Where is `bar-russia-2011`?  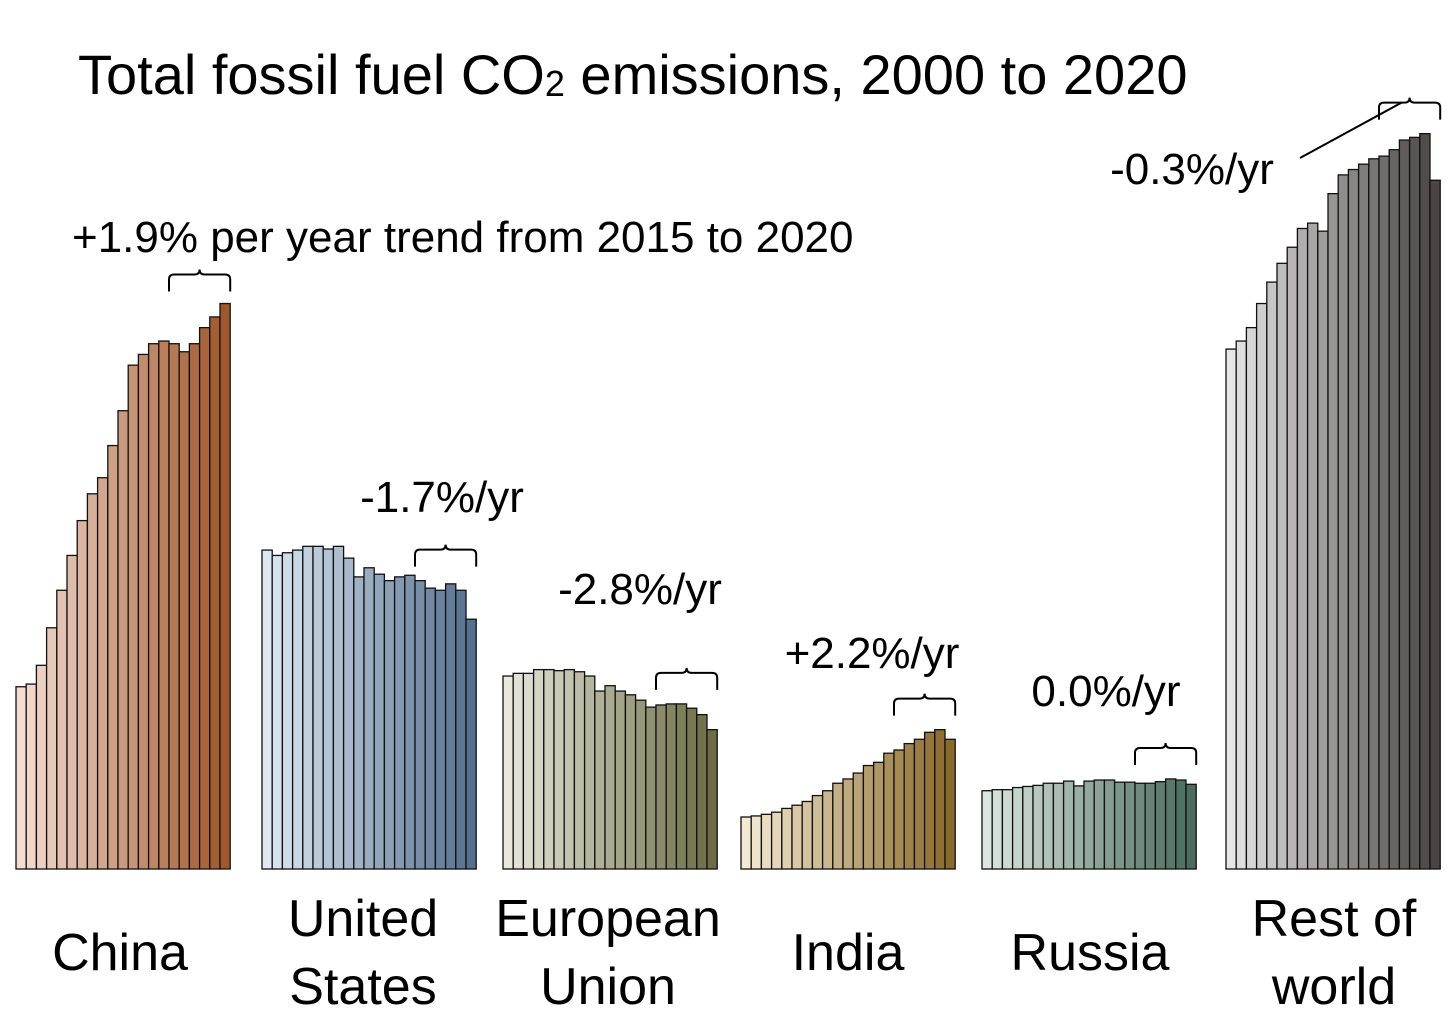
bar-russia-2011 is located at coordinates (1099, 824).